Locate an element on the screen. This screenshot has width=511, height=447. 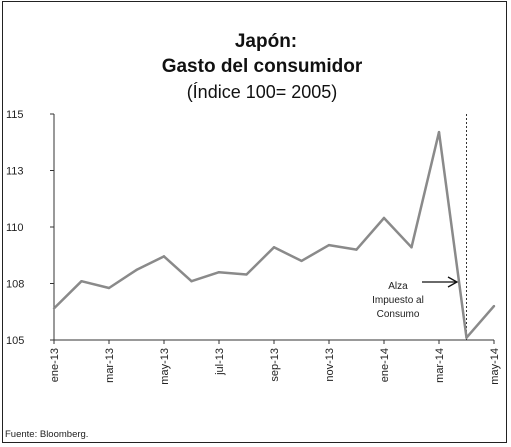
x-tick-label: may-13 is located at coordinates (165, 366).